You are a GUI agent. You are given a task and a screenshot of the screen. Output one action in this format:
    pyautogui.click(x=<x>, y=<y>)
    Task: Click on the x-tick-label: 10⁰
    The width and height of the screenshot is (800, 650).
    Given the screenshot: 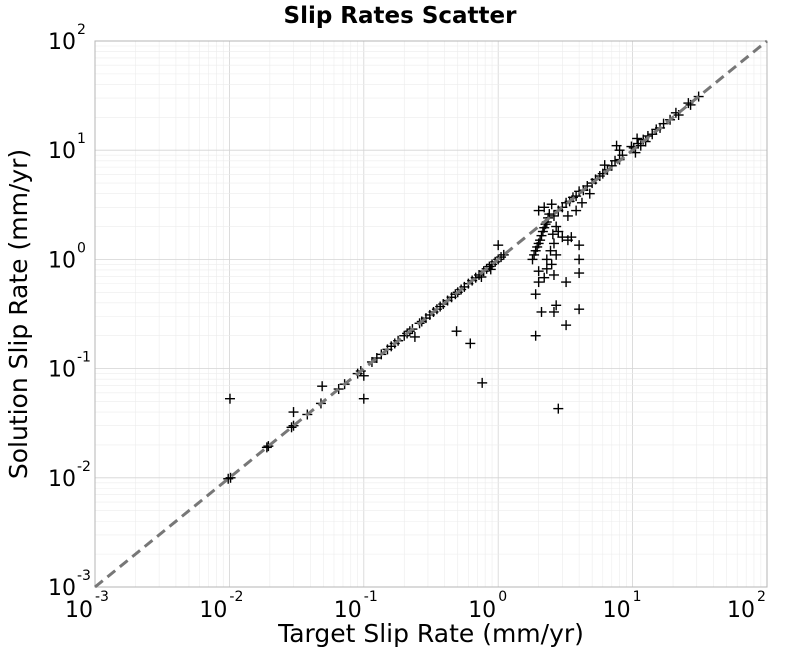 What is the action you would take?
    pyautogui.click(x=487, y=606)
    